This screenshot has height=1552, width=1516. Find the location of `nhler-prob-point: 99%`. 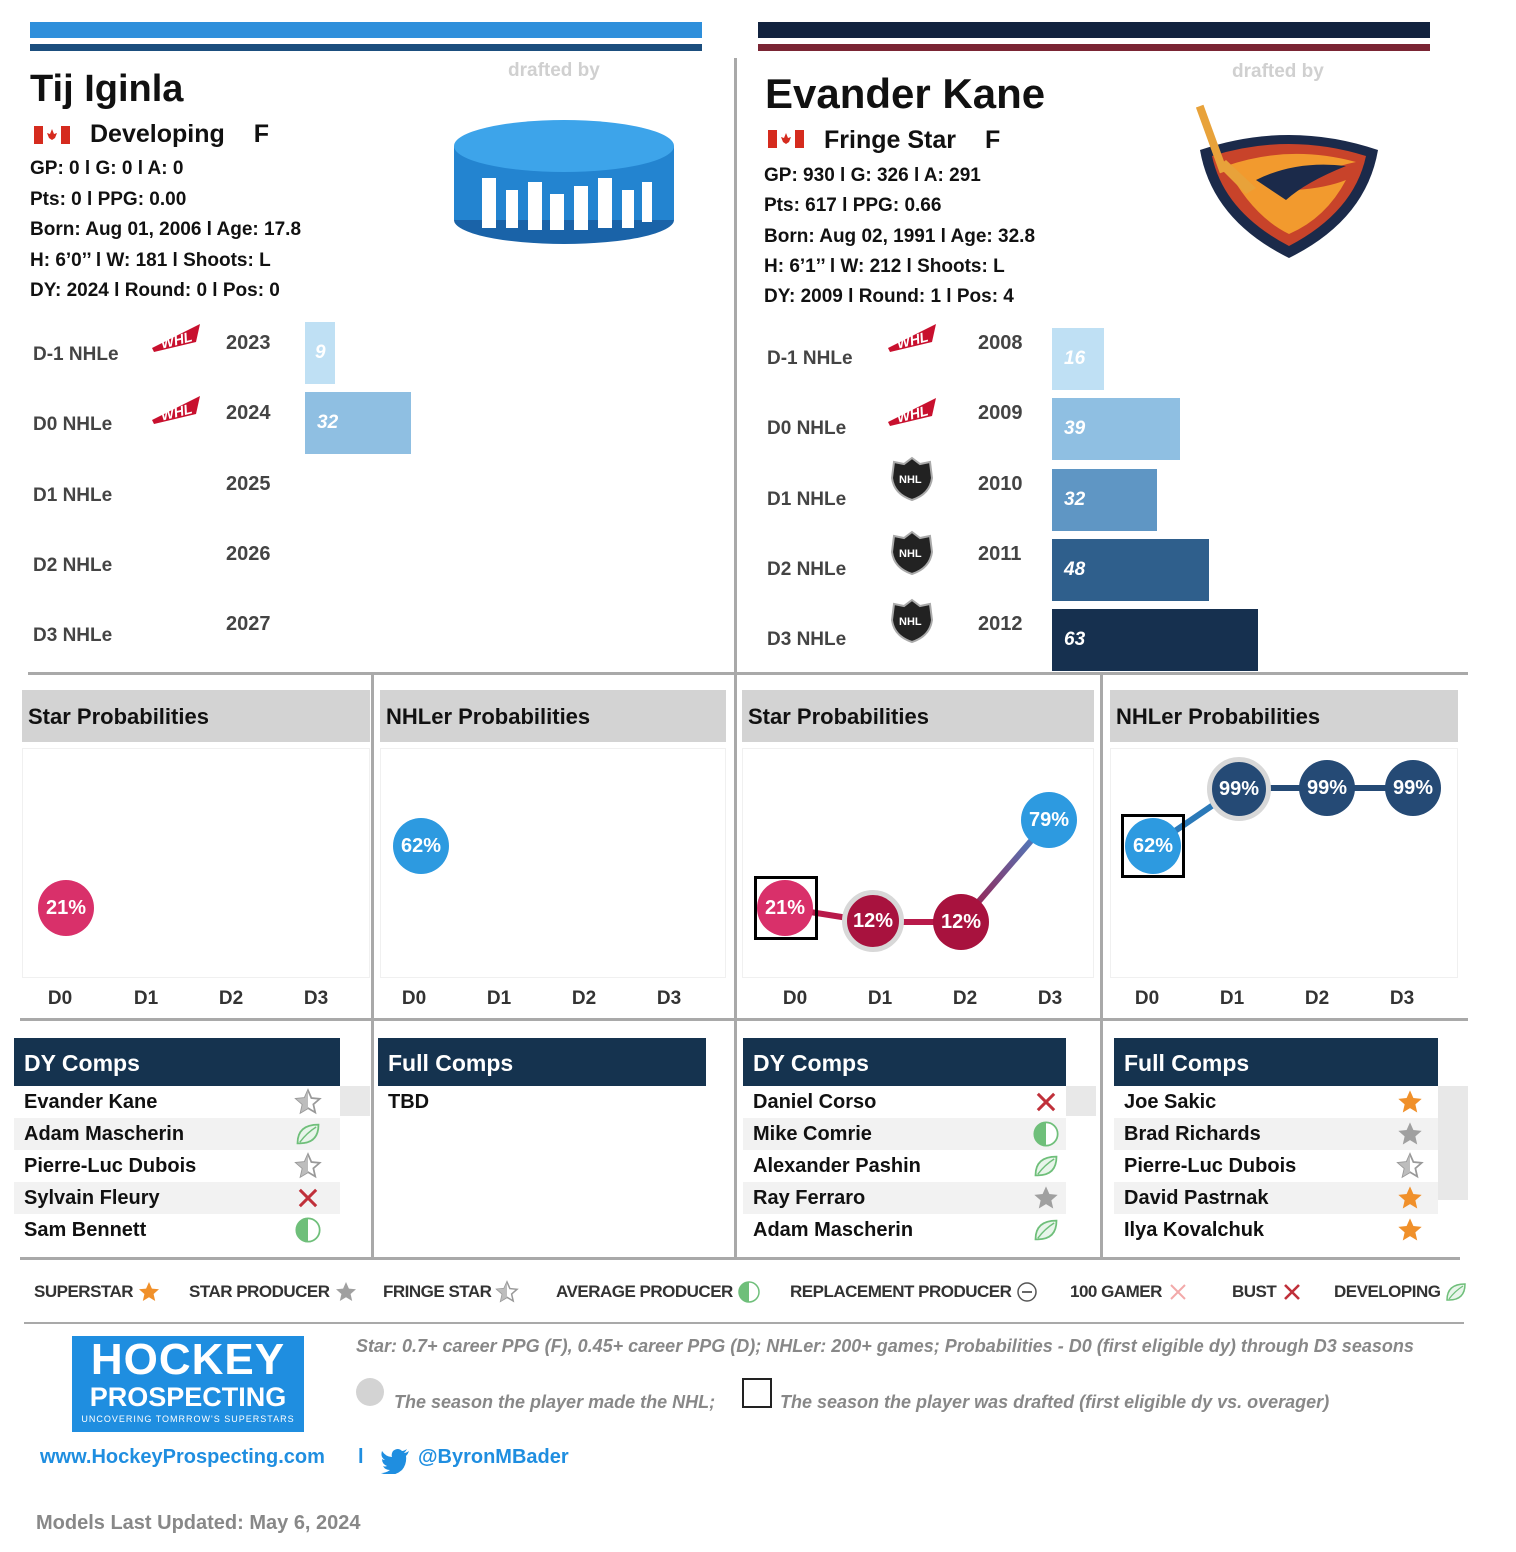

nhler-prob-point: 99% is located at coordinates (1239, 789).